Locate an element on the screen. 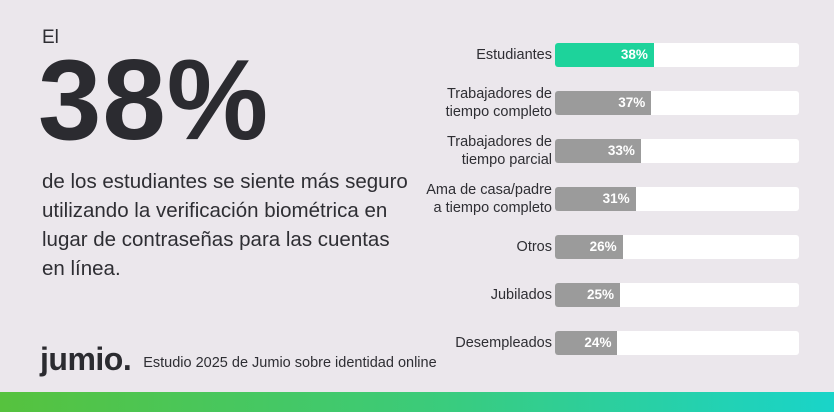 The image size is (834, 412). bar: 26% is located at coordinates (589, 247).